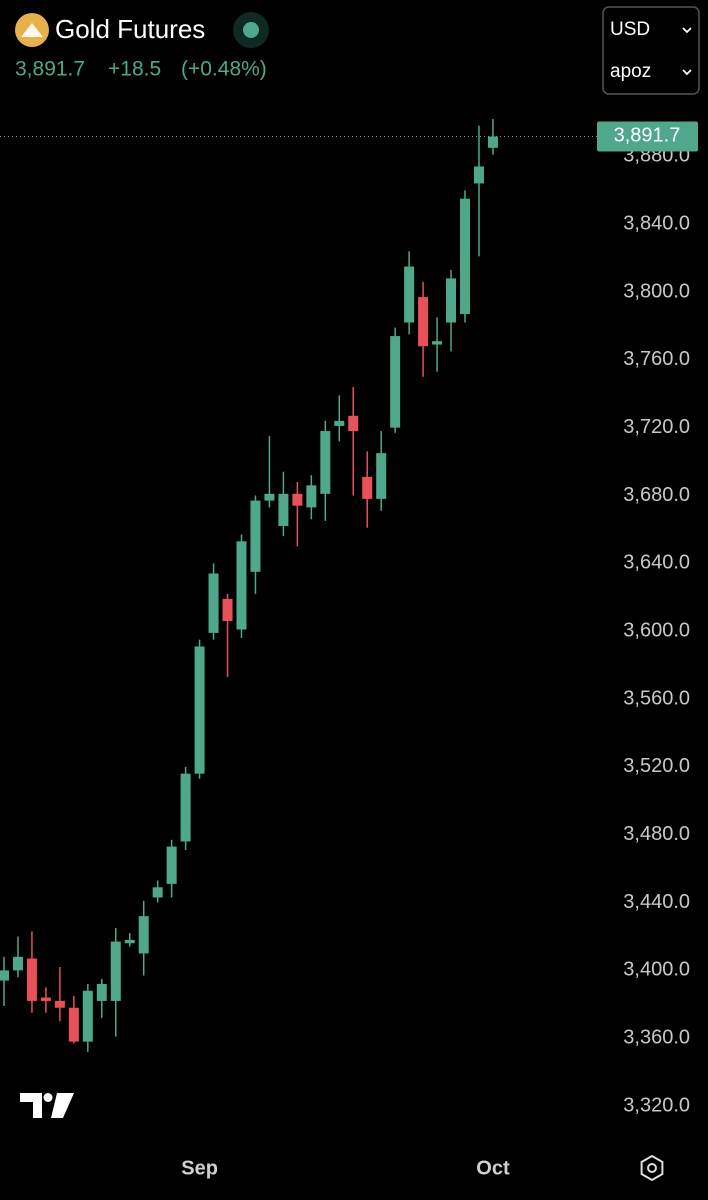  I want to click on y-tick-label: 3,600.0, so click(656, 630).